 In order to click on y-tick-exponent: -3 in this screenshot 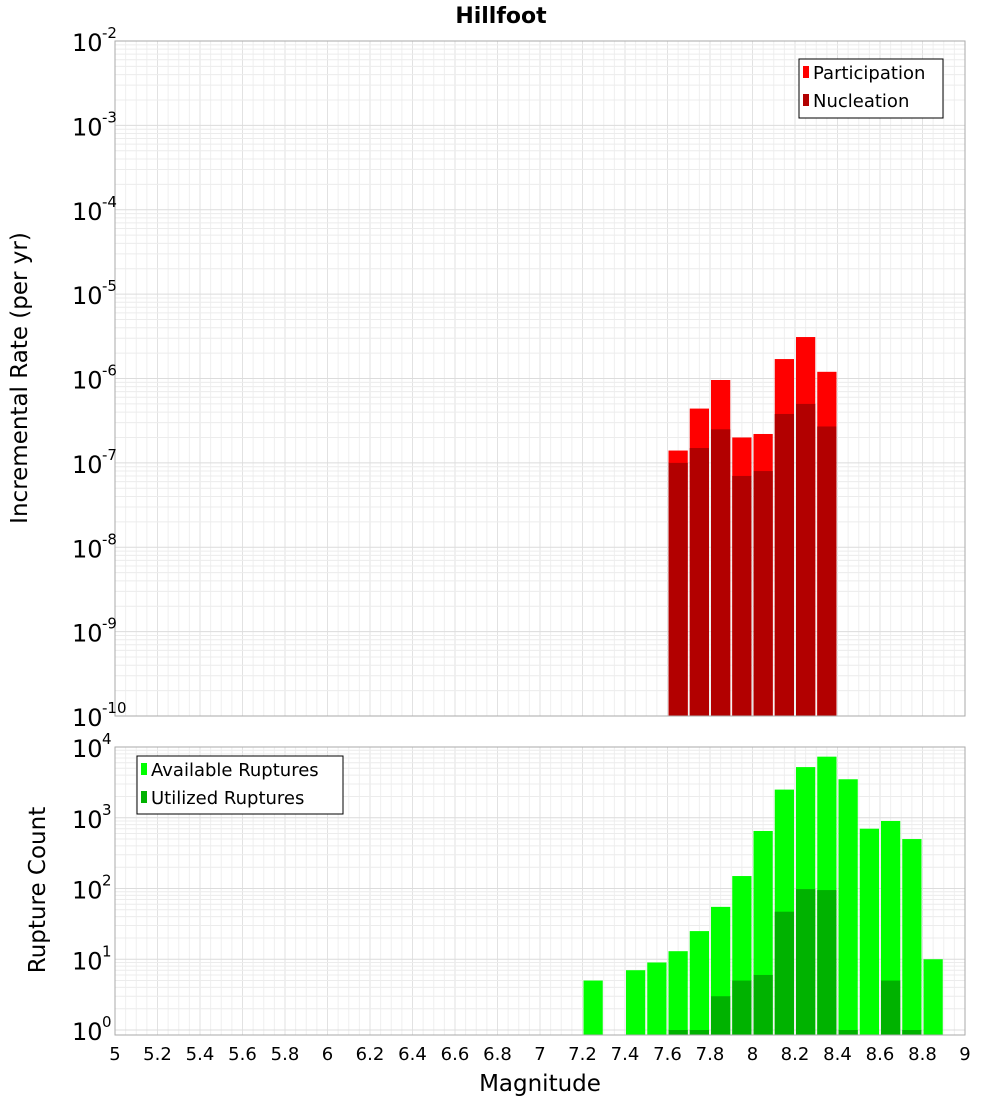, I will do `click(109, 117)`.